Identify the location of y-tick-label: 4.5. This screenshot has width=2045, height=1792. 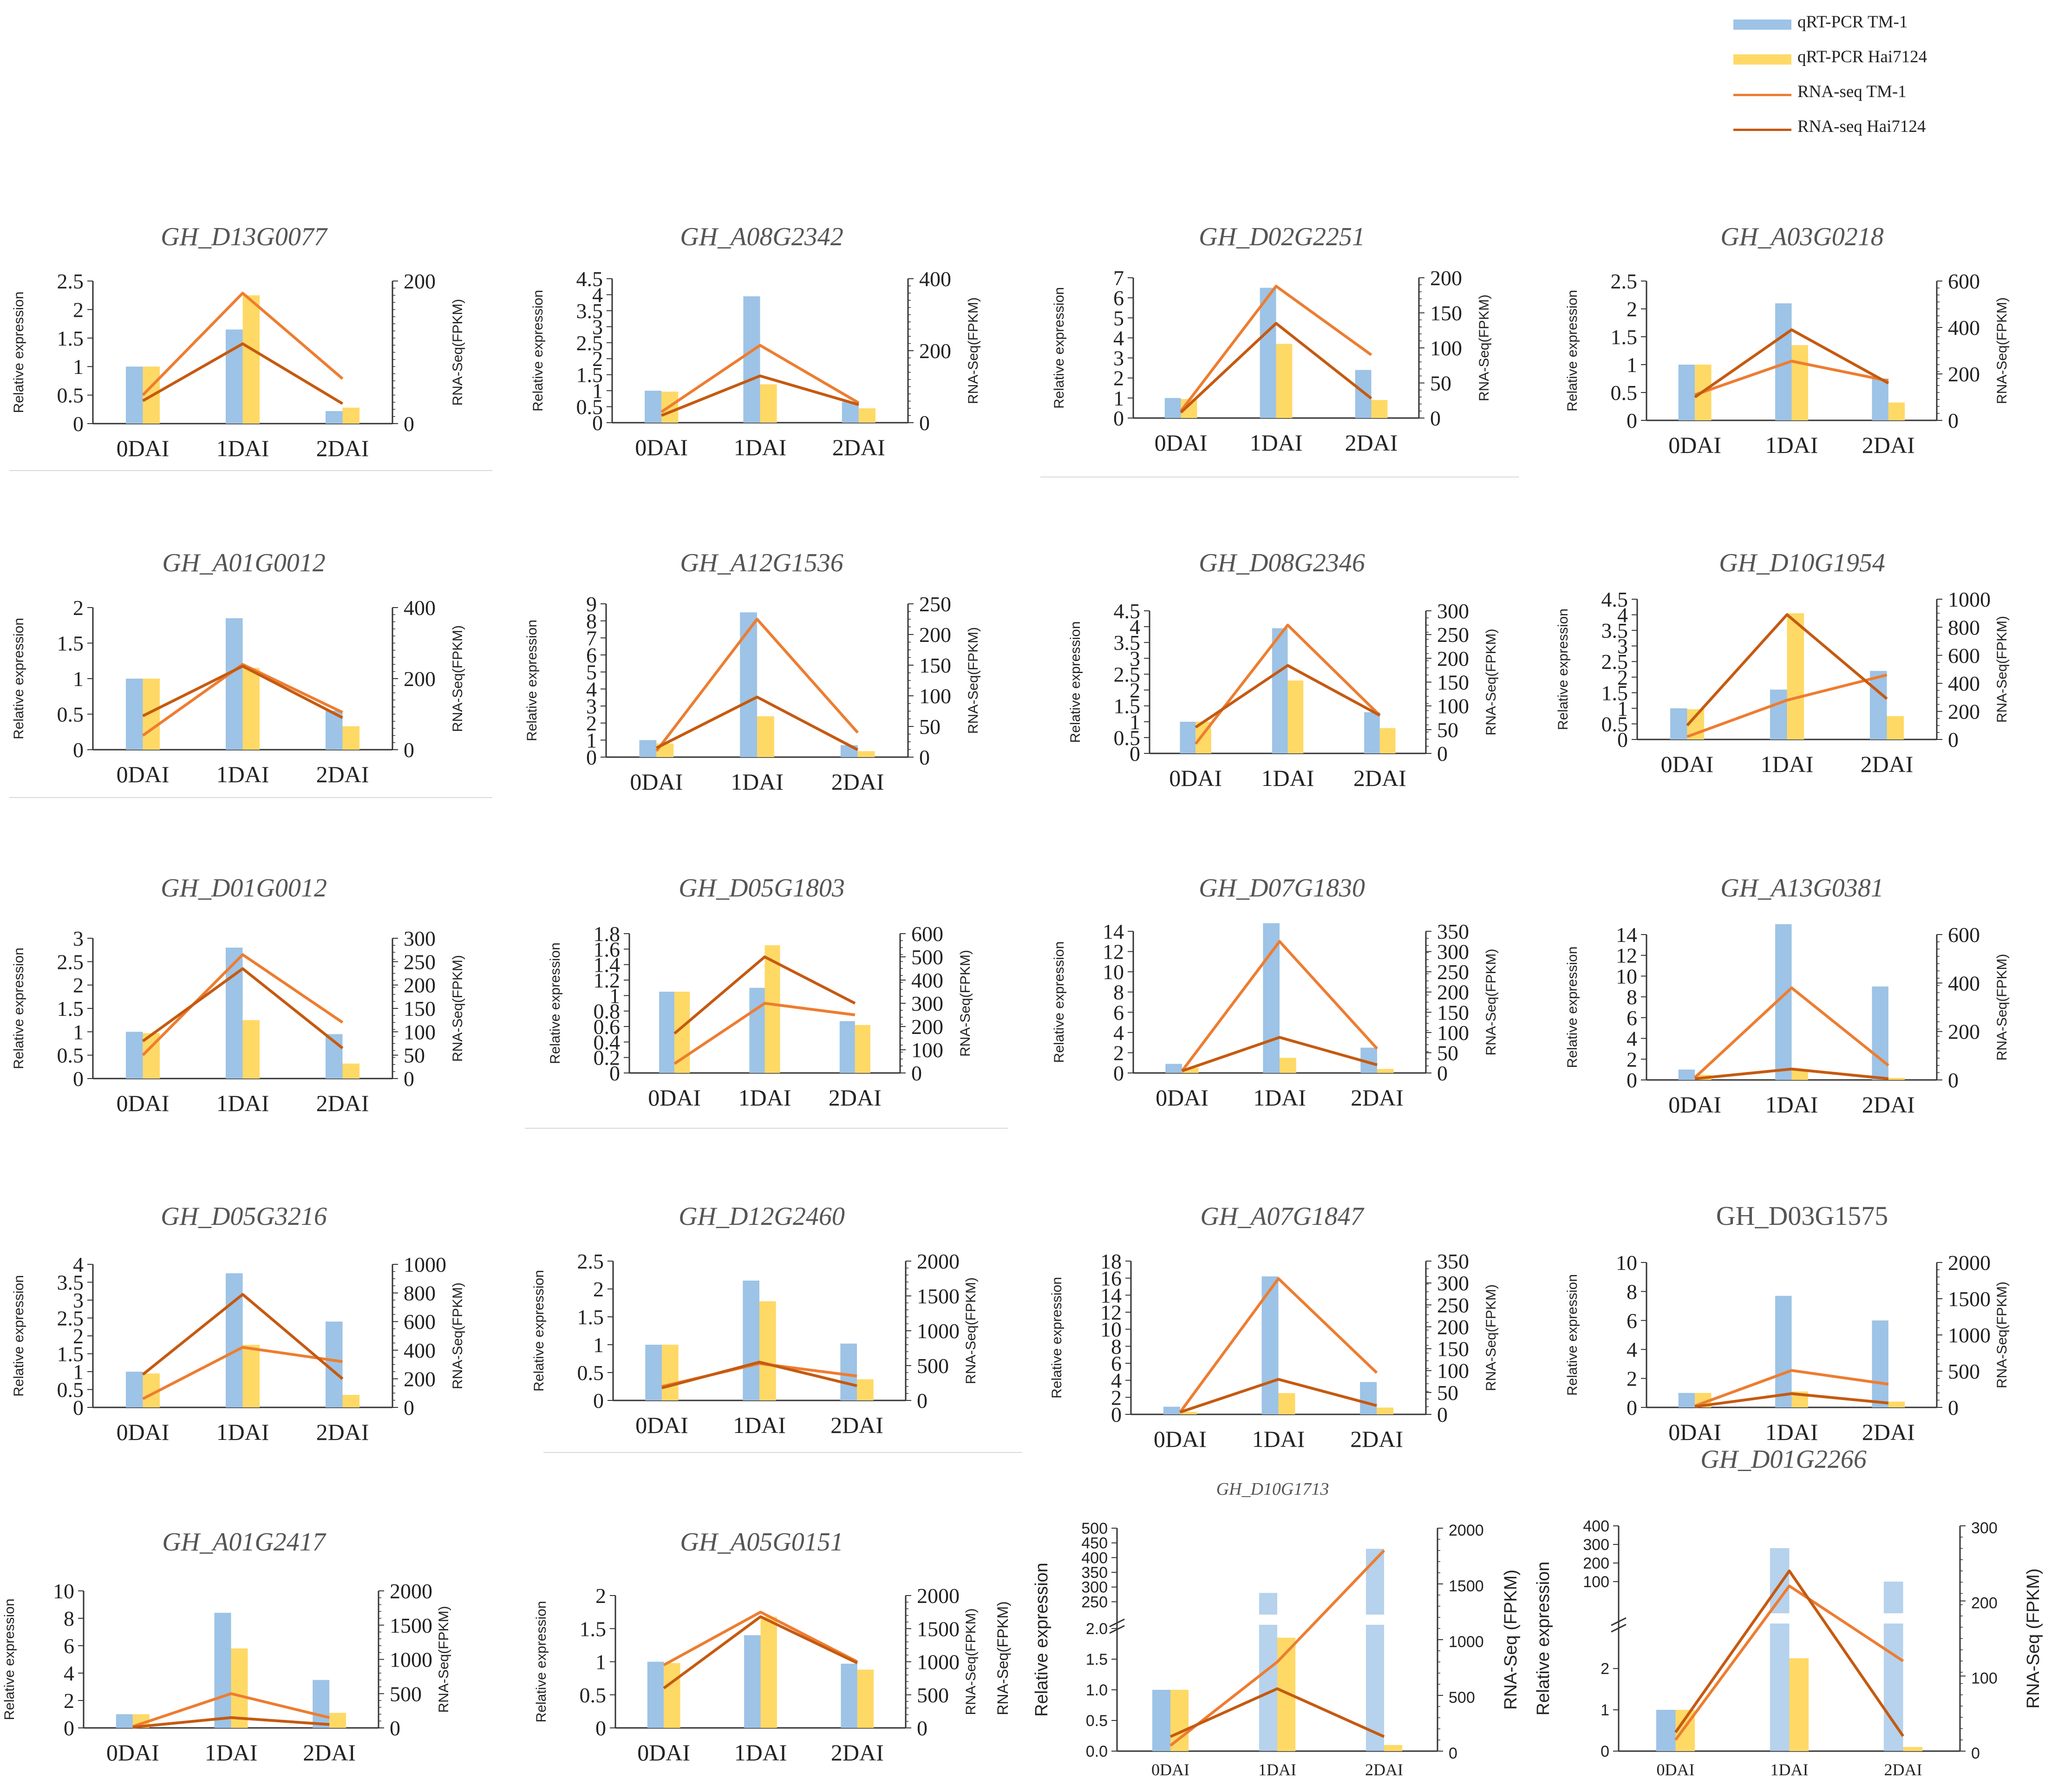
(1615, 599).